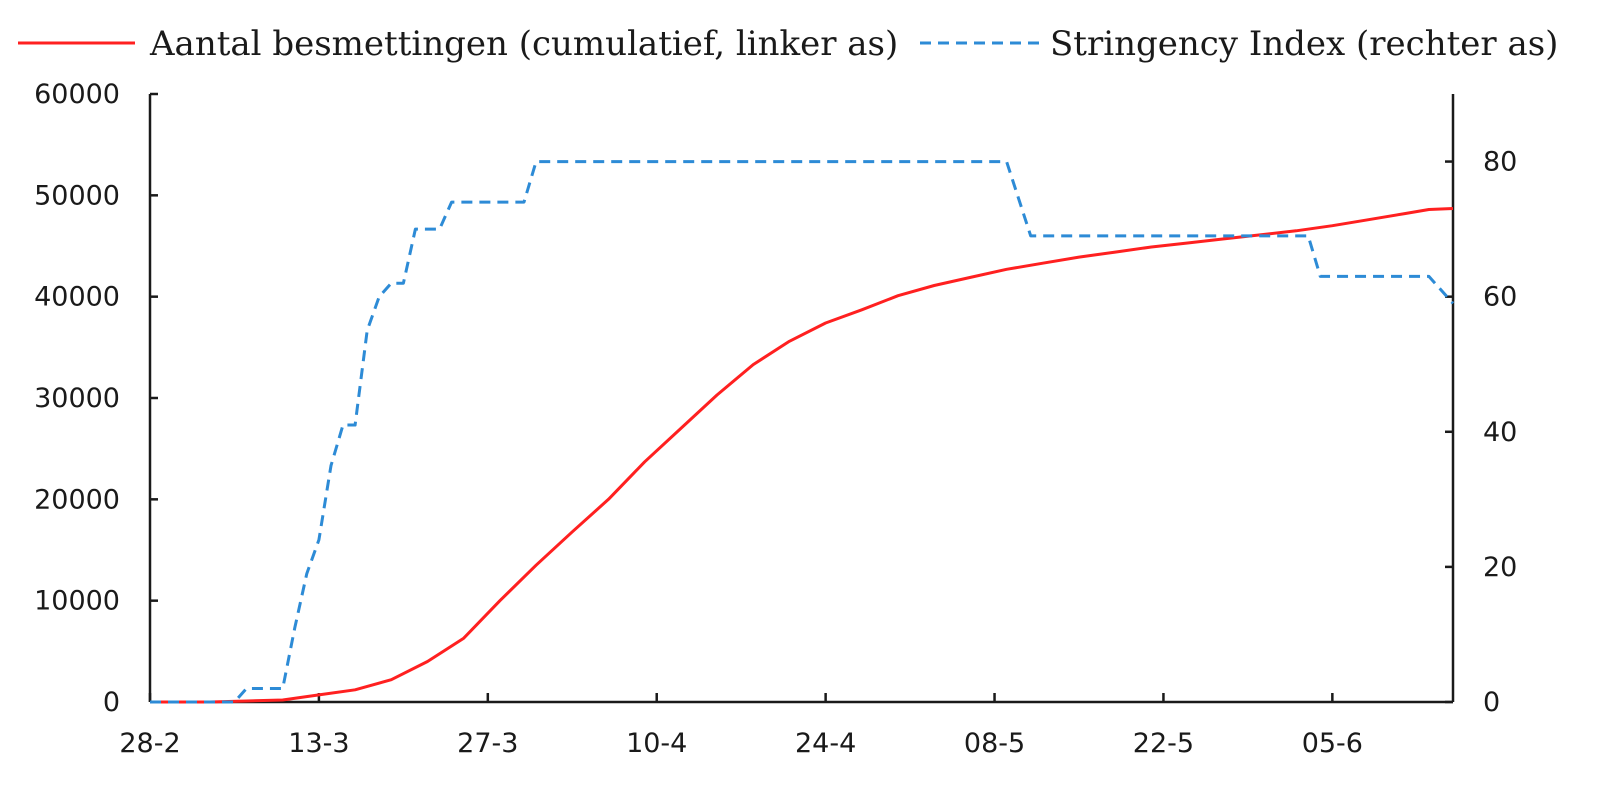  Describe the element at coordinates (1481, 432) in the screenshot. I see `right-y-ticks: 0 20 40 60 80` at that location.